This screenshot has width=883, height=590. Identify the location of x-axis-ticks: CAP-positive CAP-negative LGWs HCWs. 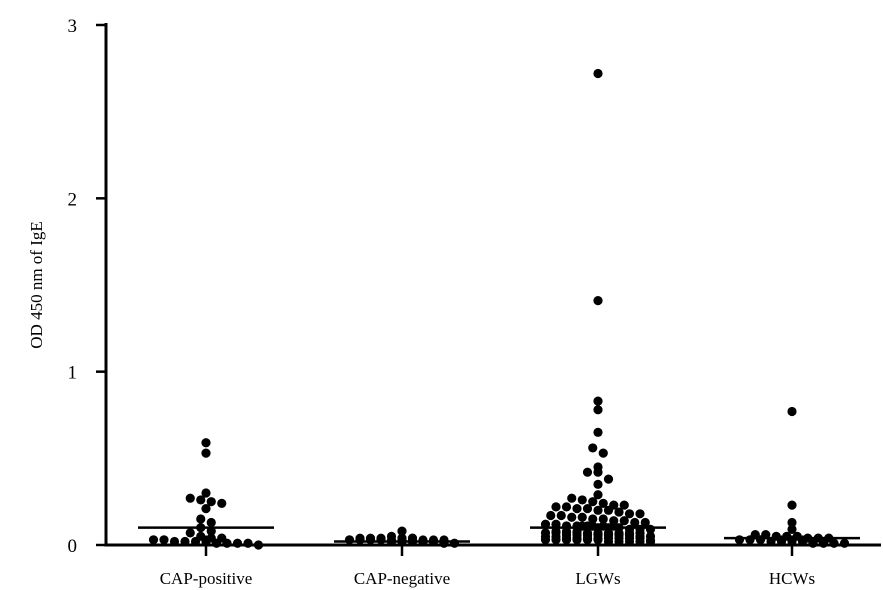
(487, 566).